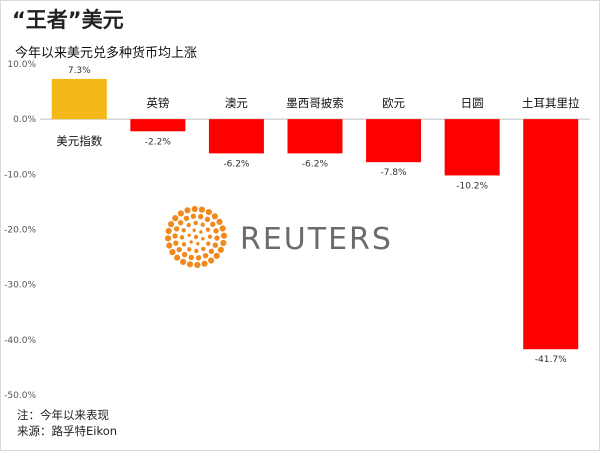  I want to click on y-tick-label: 0.0%, so click(24, 120).